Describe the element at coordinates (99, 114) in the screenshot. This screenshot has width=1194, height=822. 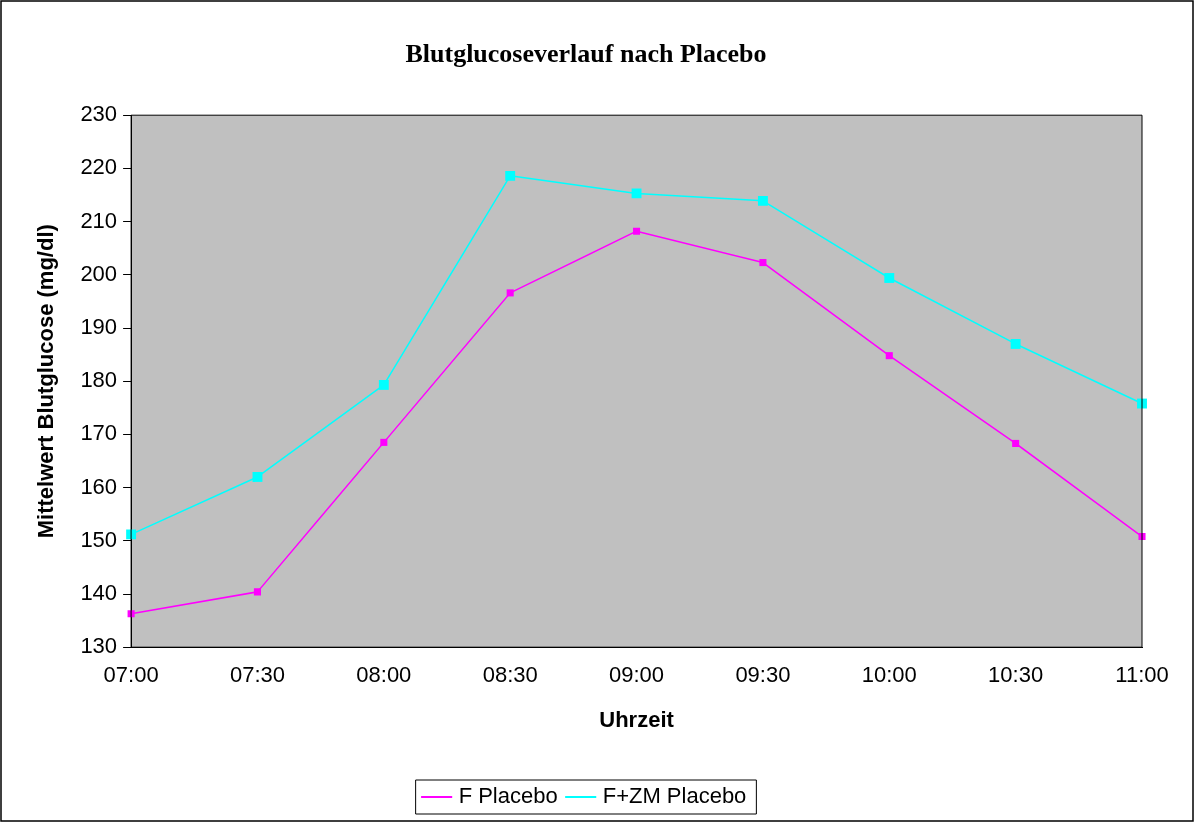
I see `y-tick-label: 230` at that location.